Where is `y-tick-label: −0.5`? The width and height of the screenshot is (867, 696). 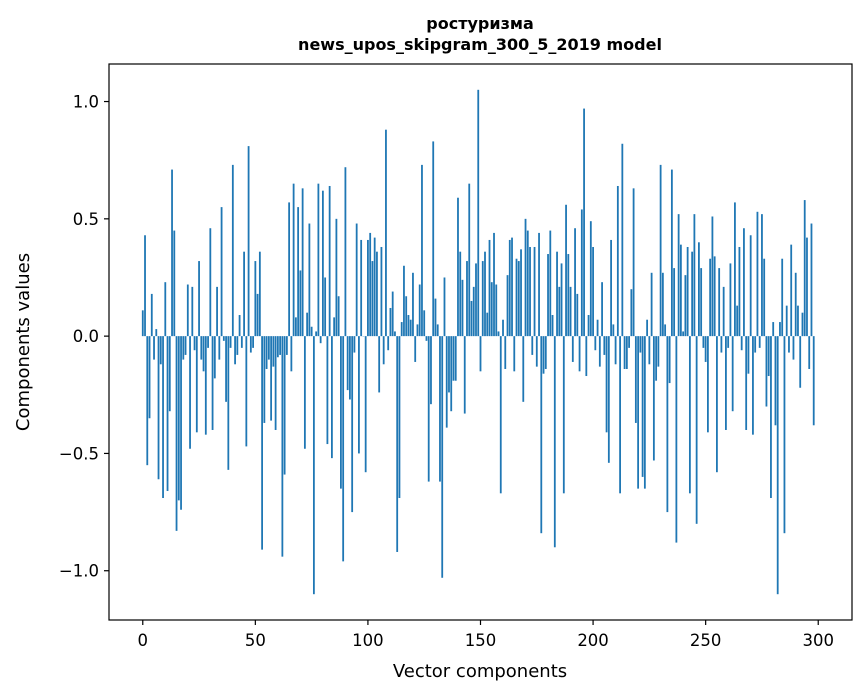 y-tick-label: −0.5 is located at coordinates (79, 453).